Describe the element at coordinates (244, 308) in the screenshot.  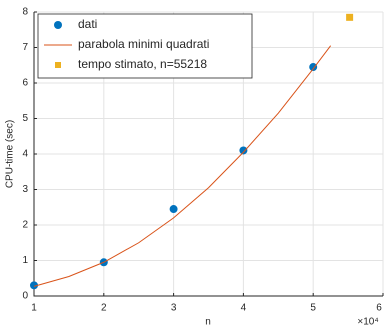
I see `x-tick-label: 4` at that location.